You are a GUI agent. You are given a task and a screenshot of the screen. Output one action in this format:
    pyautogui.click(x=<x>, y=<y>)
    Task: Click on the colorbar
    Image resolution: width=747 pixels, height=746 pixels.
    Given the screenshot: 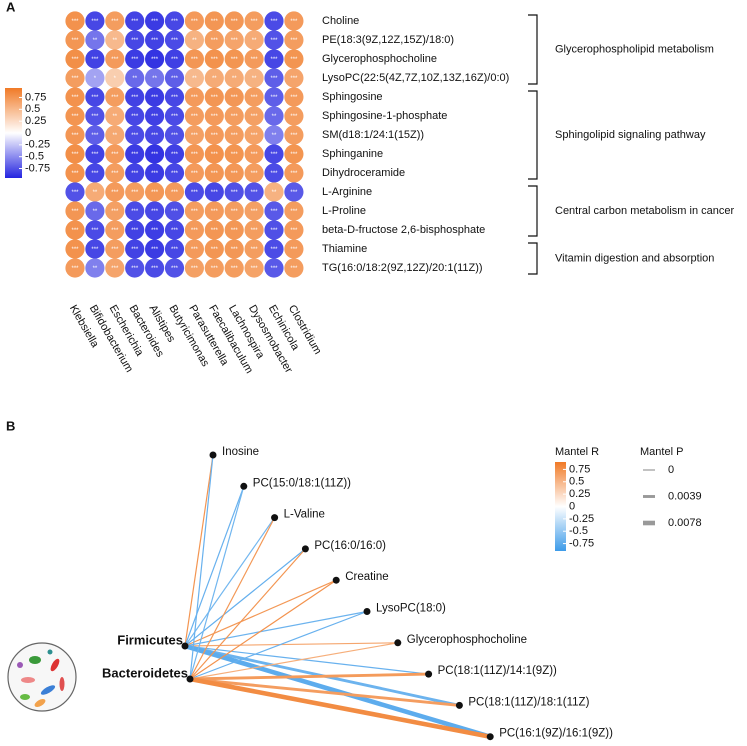 What is the action you would take?
    pyautogui.click(x=13, y=133)
    